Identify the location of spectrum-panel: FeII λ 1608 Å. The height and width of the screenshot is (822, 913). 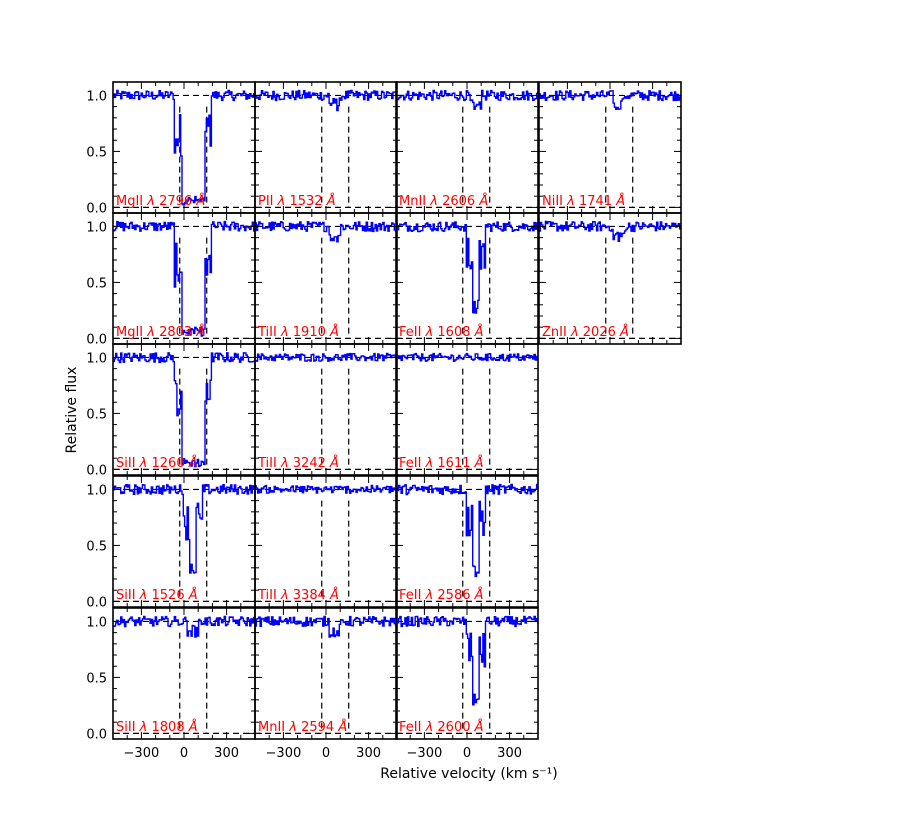
(467, 278).